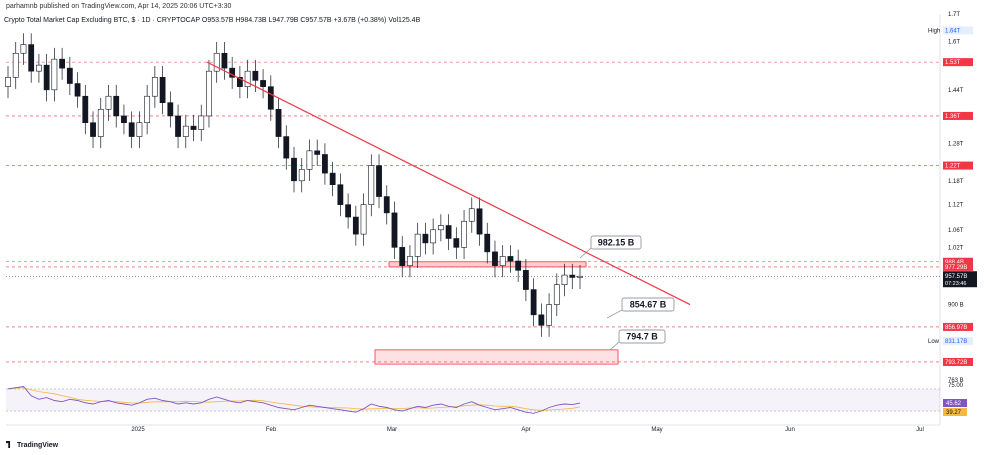 This screenshot has height=455, width=984. I want to click on y-tick-label: 1.06T, so click(956, 231).